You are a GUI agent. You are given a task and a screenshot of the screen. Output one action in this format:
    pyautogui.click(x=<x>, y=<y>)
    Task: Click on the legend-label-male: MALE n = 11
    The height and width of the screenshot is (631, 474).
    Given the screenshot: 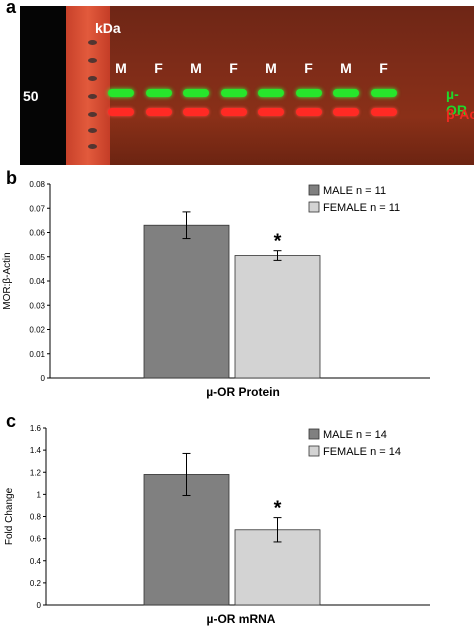 What is the action you would take?
    pyautogui.click(x=354, y=191)
    